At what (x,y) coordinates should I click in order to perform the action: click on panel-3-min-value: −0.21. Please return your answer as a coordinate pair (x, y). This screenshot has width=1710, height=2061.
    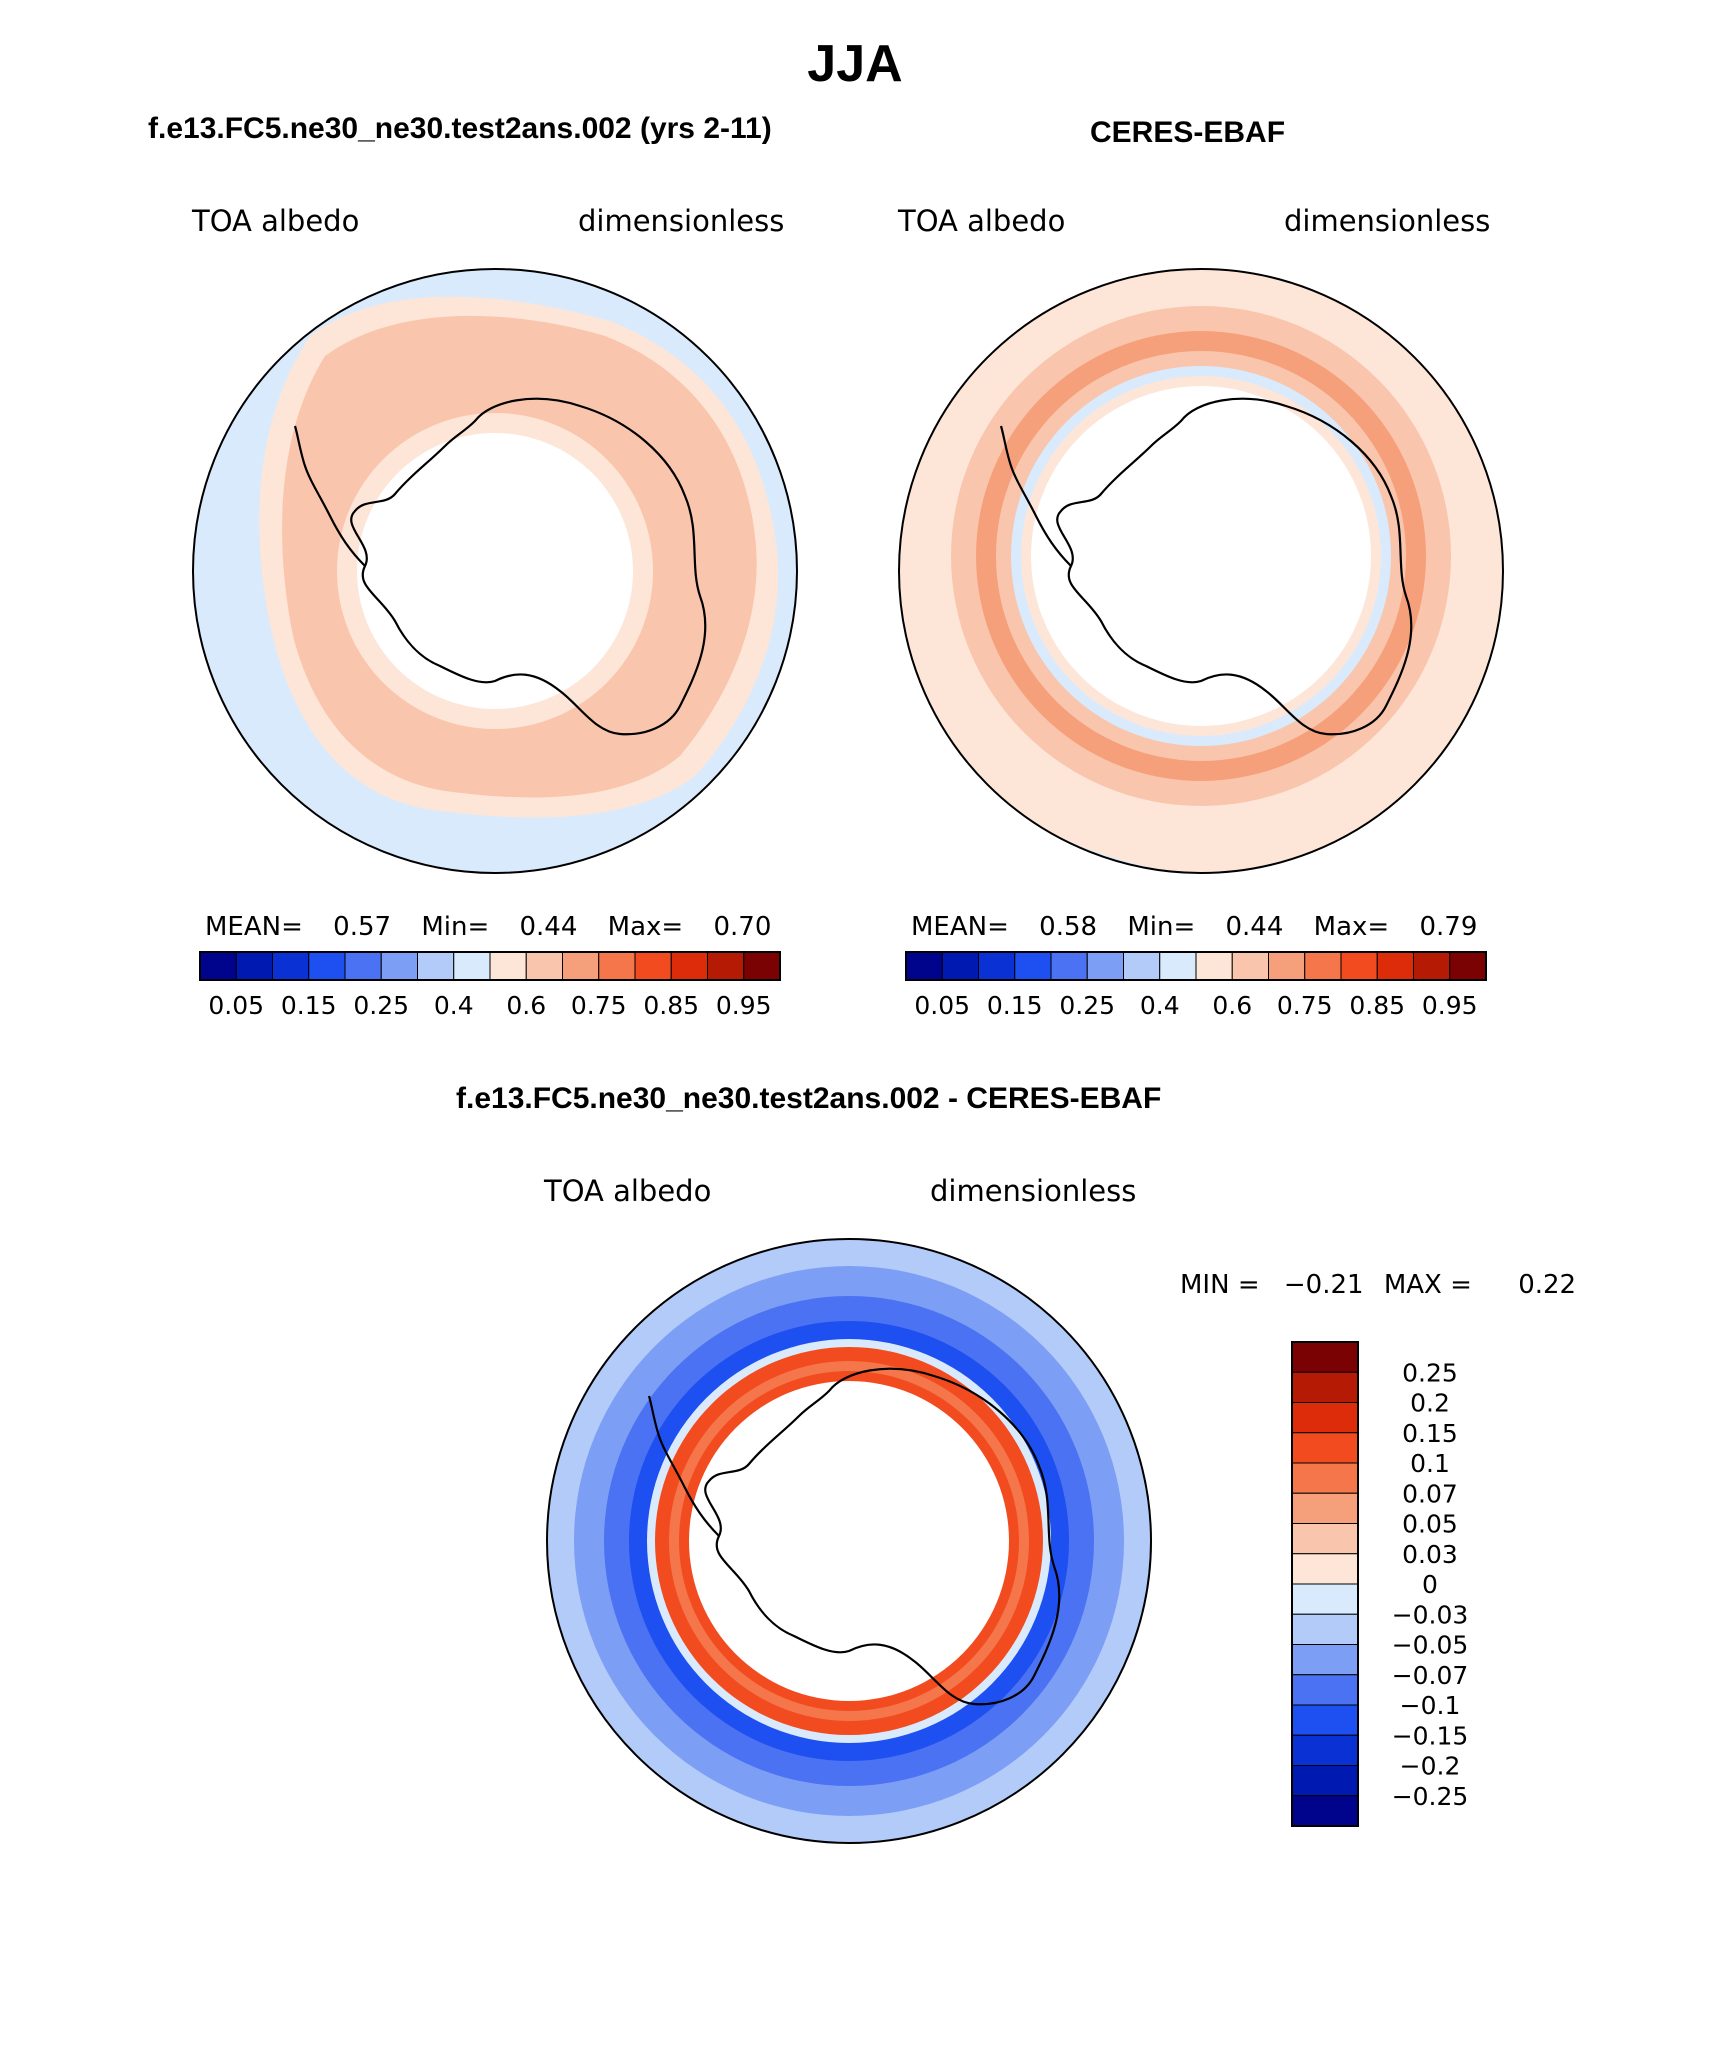
    Looking at the image, I should click on (1323, 1285).